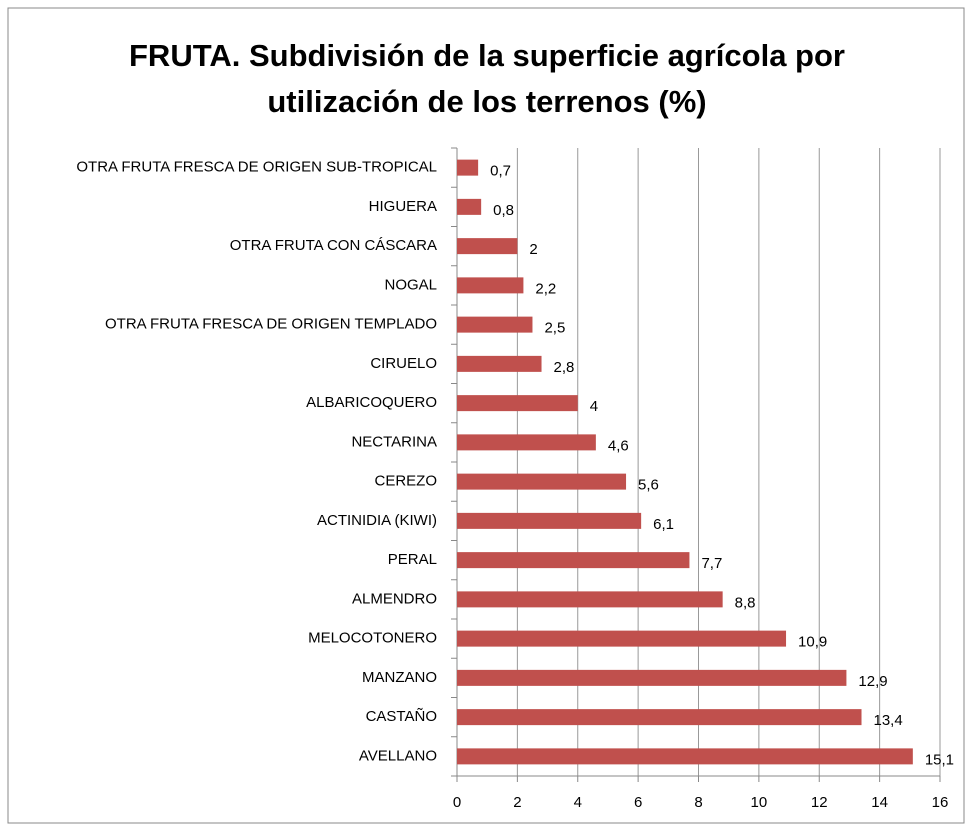  Describe the element at coordinates (745, 602) in the screenshot. I see `data-label: 8,8` at that location.